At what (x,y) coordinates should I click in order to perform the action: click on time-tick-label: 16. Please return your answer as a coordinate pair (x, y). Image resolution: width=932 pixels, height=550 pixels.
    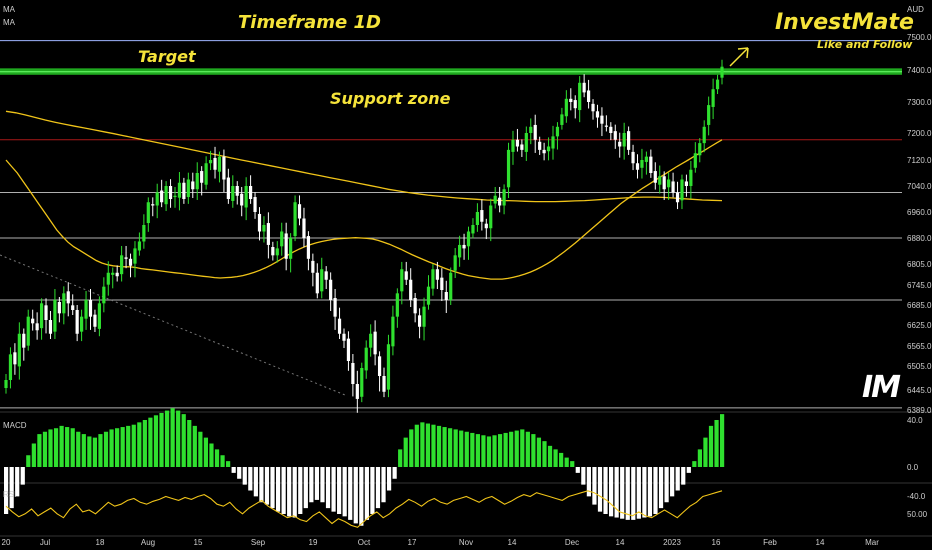
    Looking at the image, I should click on (716, 542).